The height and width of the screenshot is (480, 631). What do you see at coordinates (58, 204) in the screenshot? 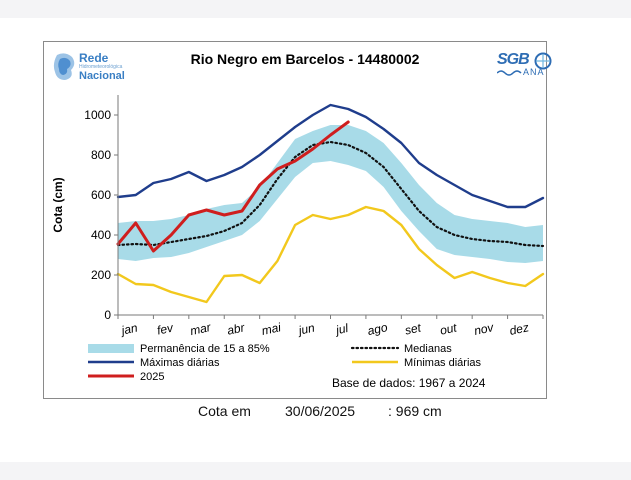
I see `y-axis-label: Cota (cm)` at bounding box center [58, 204].